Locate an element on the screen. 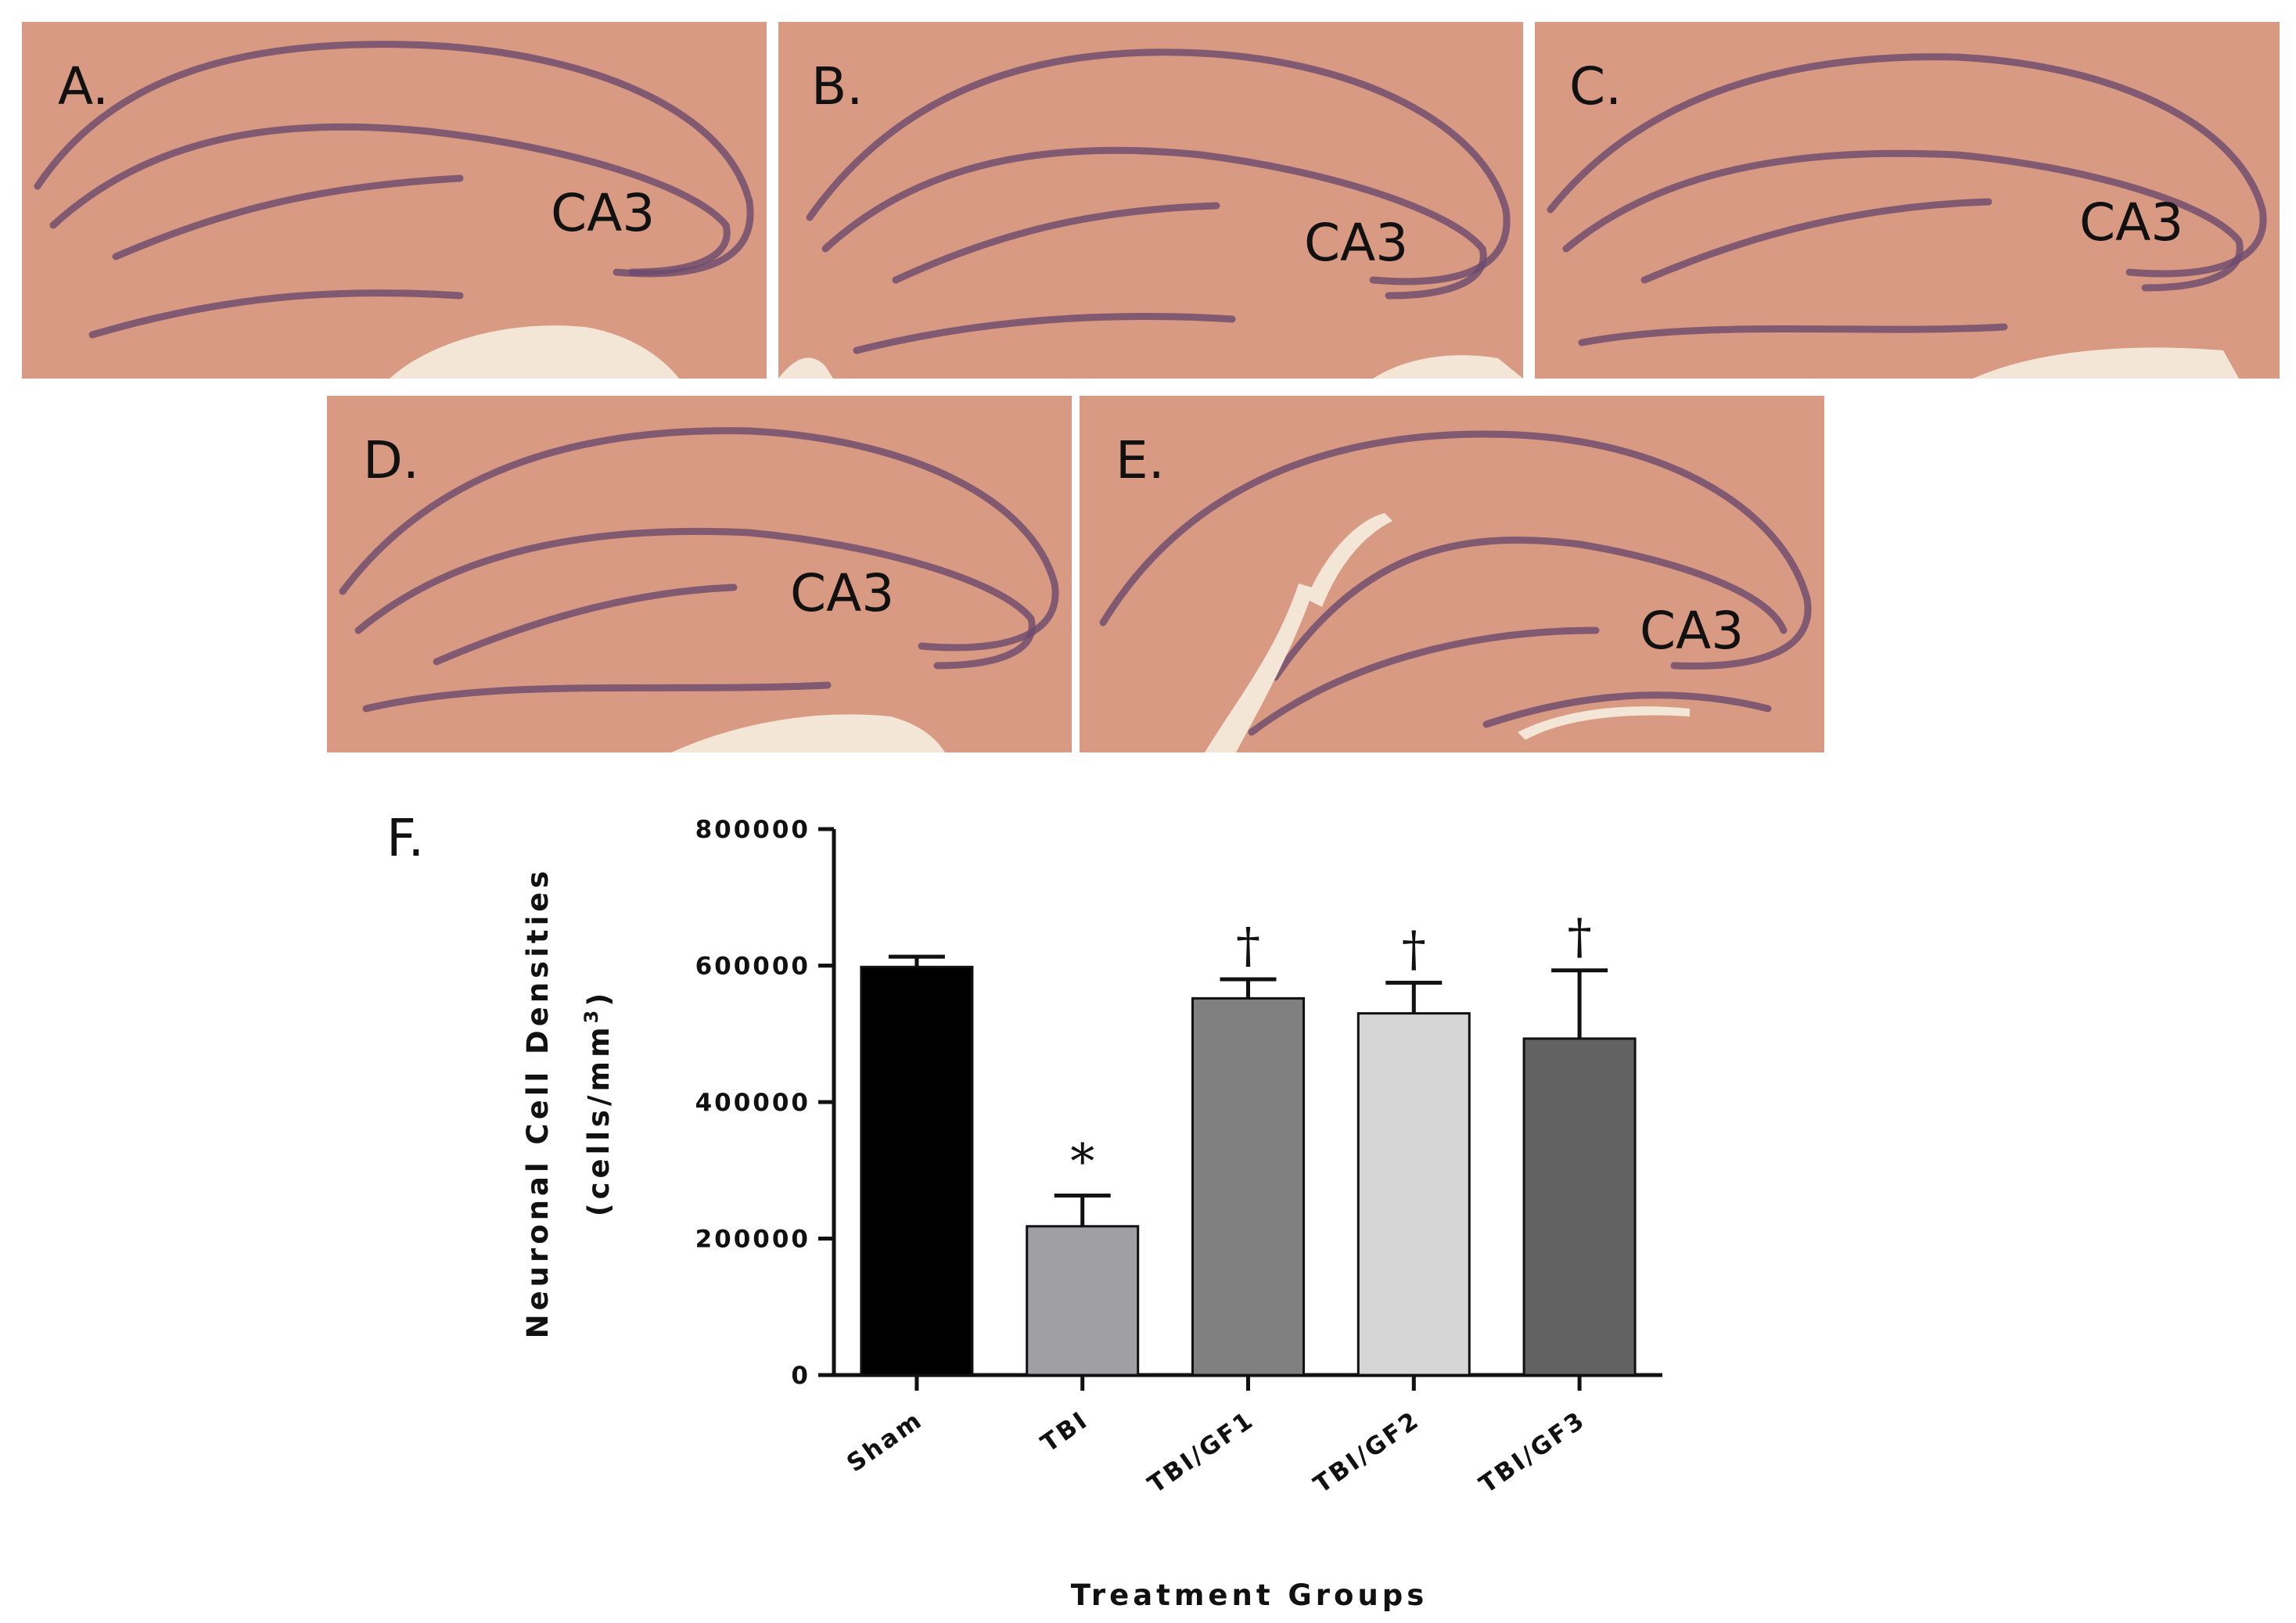 The image size is (2296, 1623). y-tick-label: 800000 is located at coordinates (752, 830).